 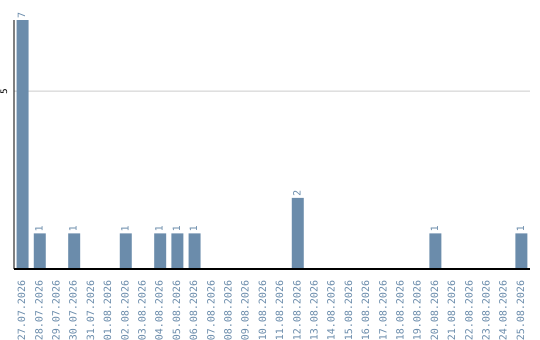 What do you see at coordinates (22, 310) in the screenshot?
I see `x-tick-label: 27.07.2026` at bounding box center [22, 310].